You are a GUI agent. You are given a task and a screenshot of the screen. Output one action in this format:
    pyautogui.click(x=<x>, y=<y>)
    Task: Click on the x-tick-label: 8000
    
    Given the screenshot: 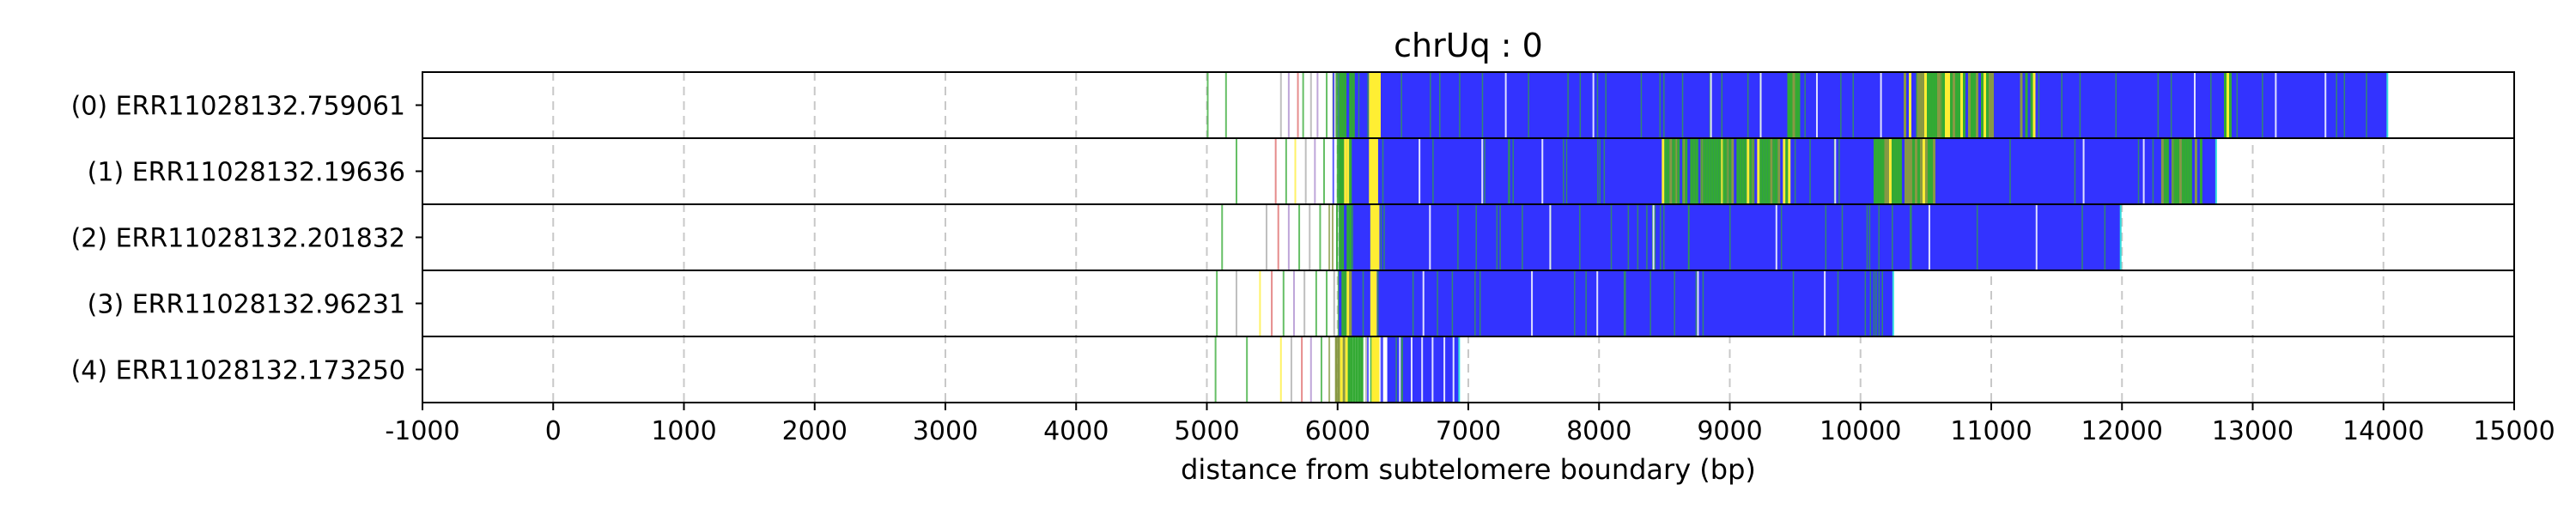 What is the action you would take?
    pyautogui.click(x=1598, y=431)
    